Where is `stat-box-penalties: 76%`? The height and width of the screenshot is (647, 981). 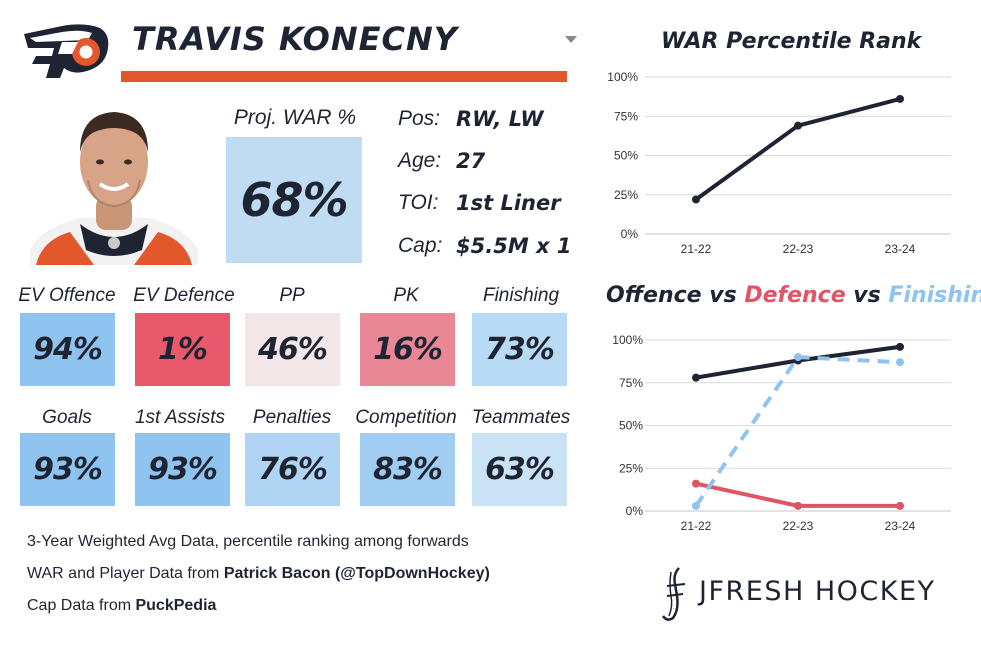
stat-box-penalties: 76% is located at coordinates (292, 469).